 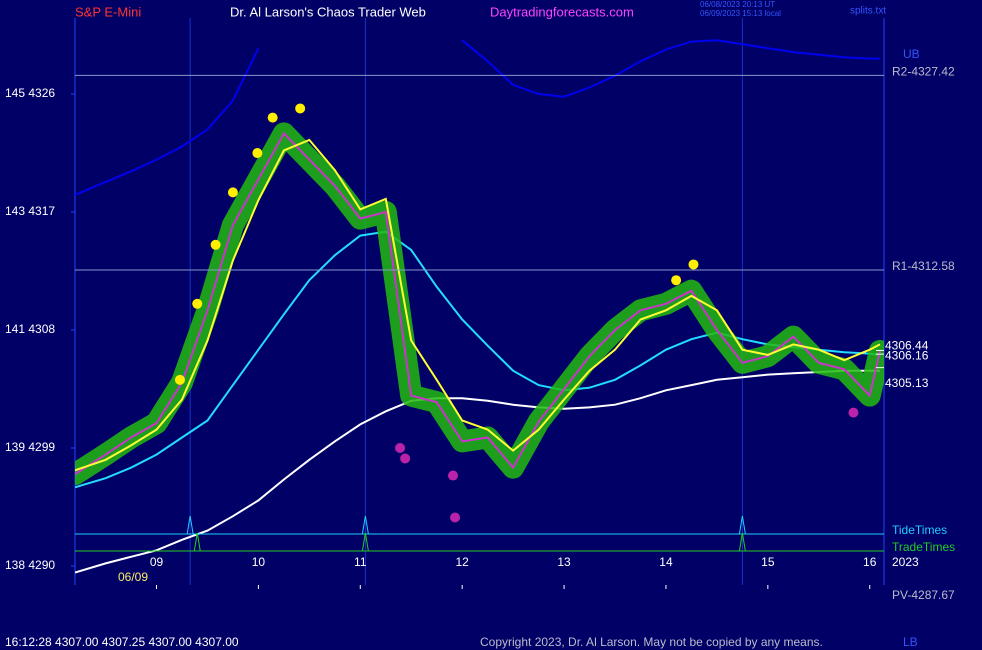 I want to click on x-tick-label: 15, so click(x=768, y=562).